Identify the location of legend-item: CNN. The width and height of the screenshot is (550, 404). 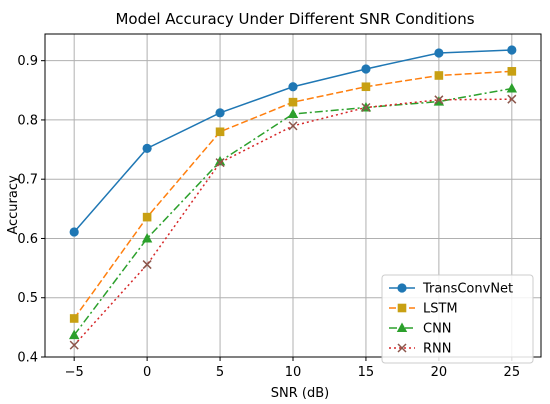
(420, 329).